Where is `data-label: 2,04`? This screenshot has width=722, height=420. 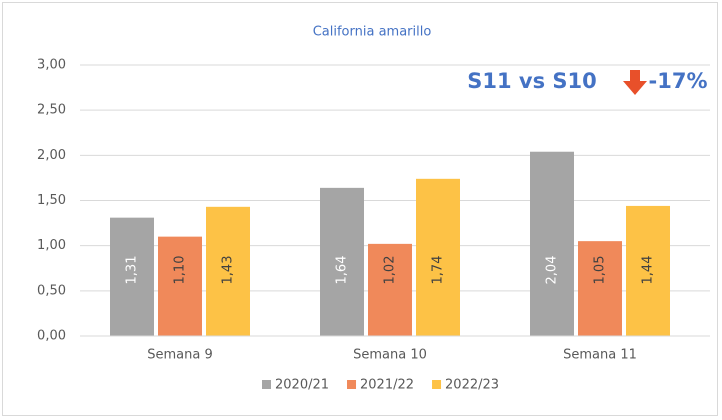
data-label: 2,04 is located at coordinates (552, 270).